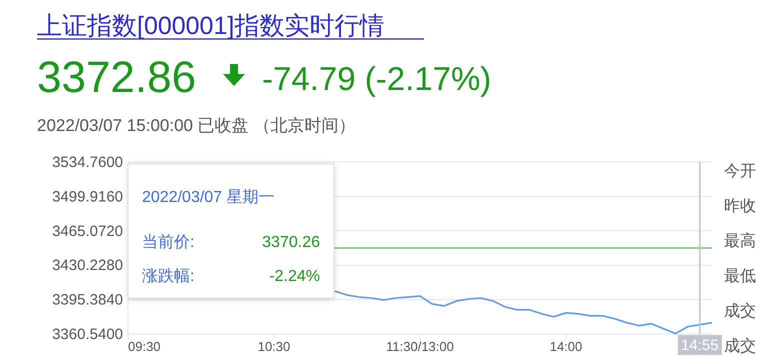 This screenshot has width=763, height=360. I want to click on text: 3372.86, so click(116, 77).